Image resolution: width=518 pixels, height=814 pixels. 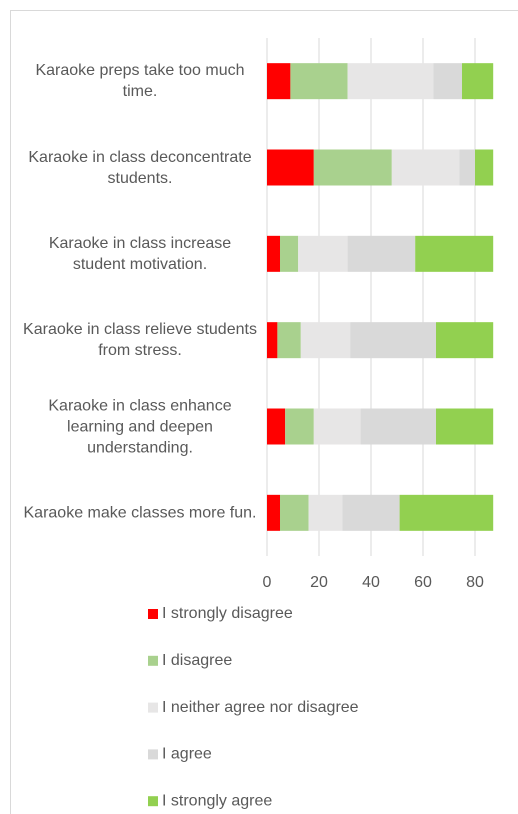 I want to click on category-label: Karaoke make classes more fun., so click(x=140, y=513).